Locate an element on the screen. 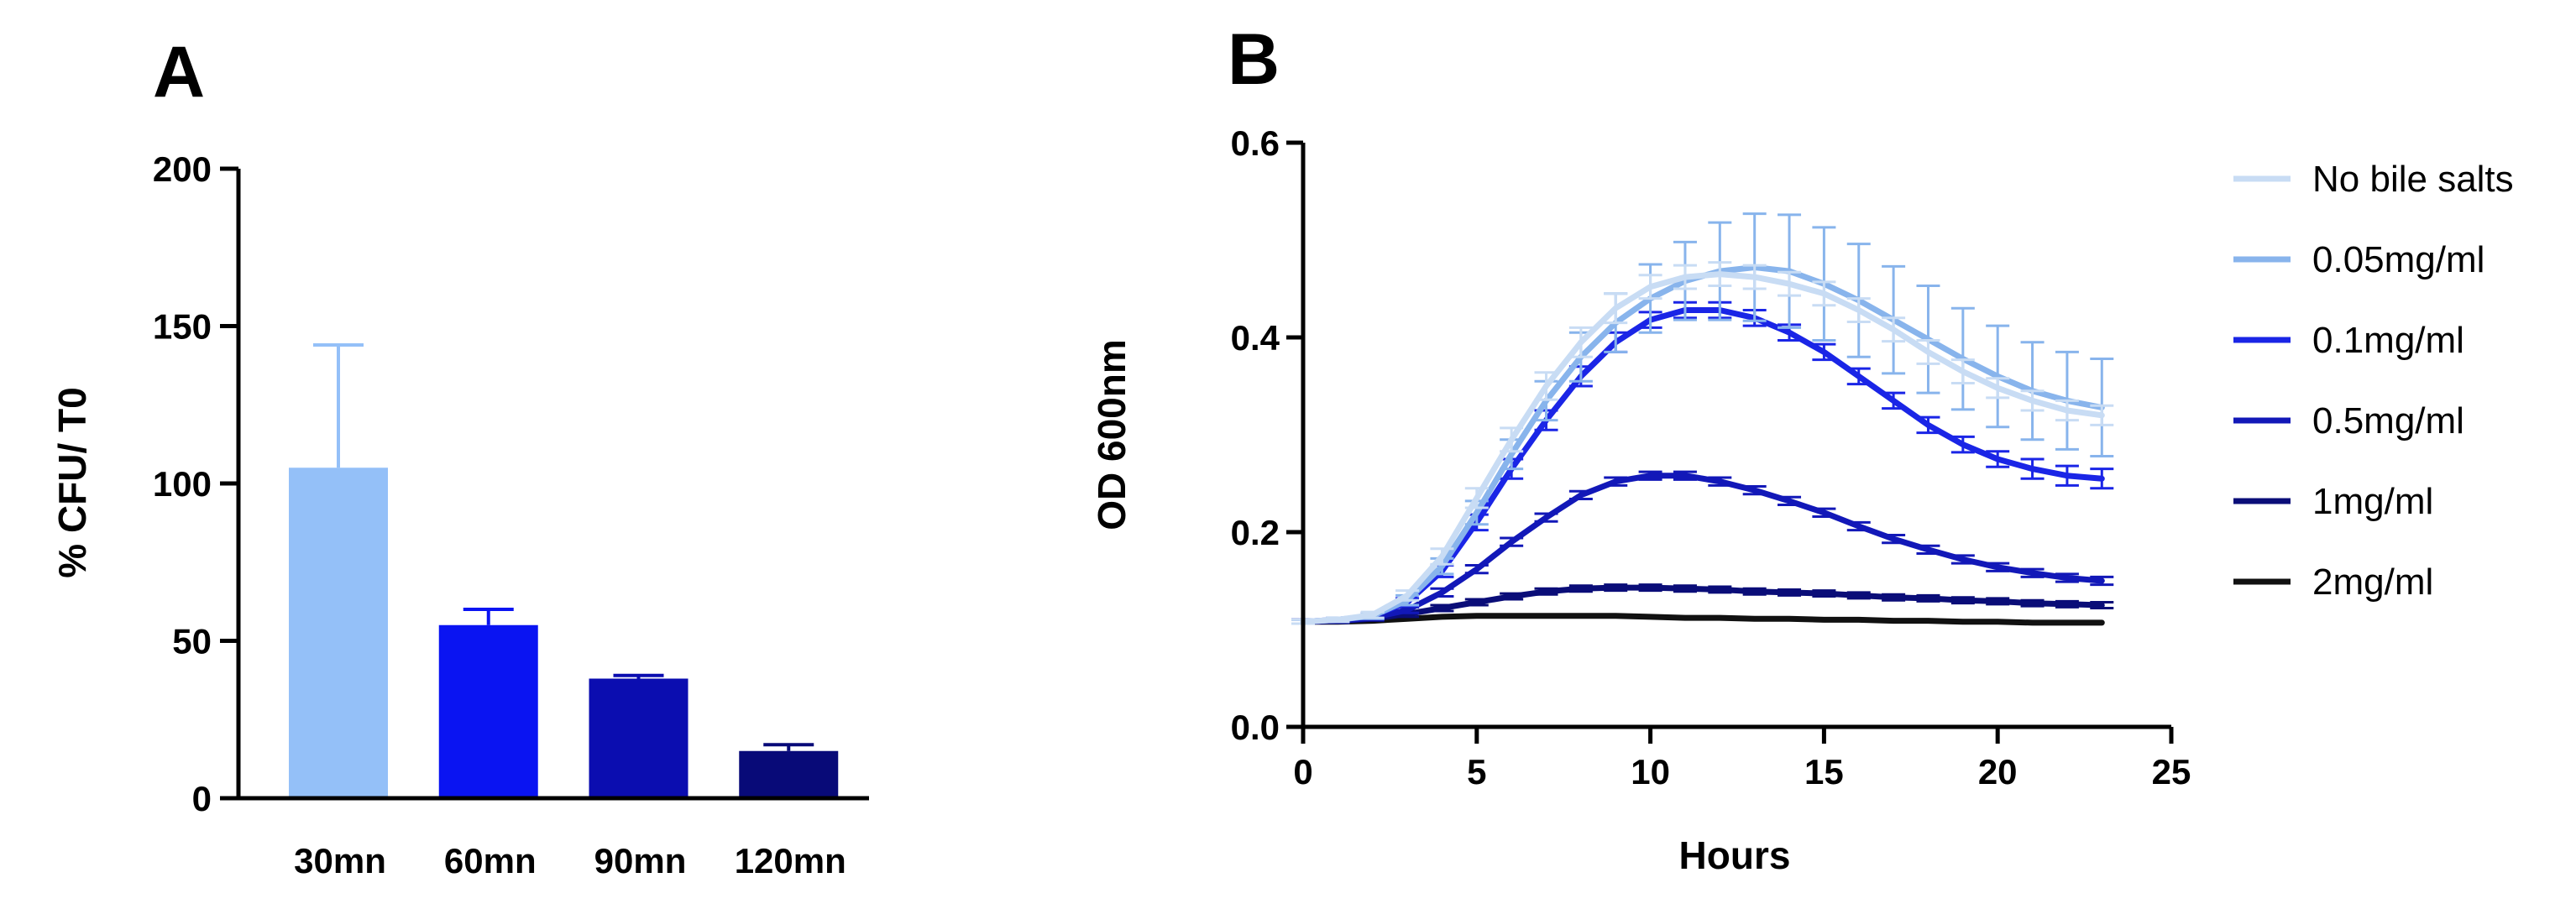 This screenshot has width=2576, height=909. panel-a-y-tick-label: 150 is located at coordinates (182, 327).